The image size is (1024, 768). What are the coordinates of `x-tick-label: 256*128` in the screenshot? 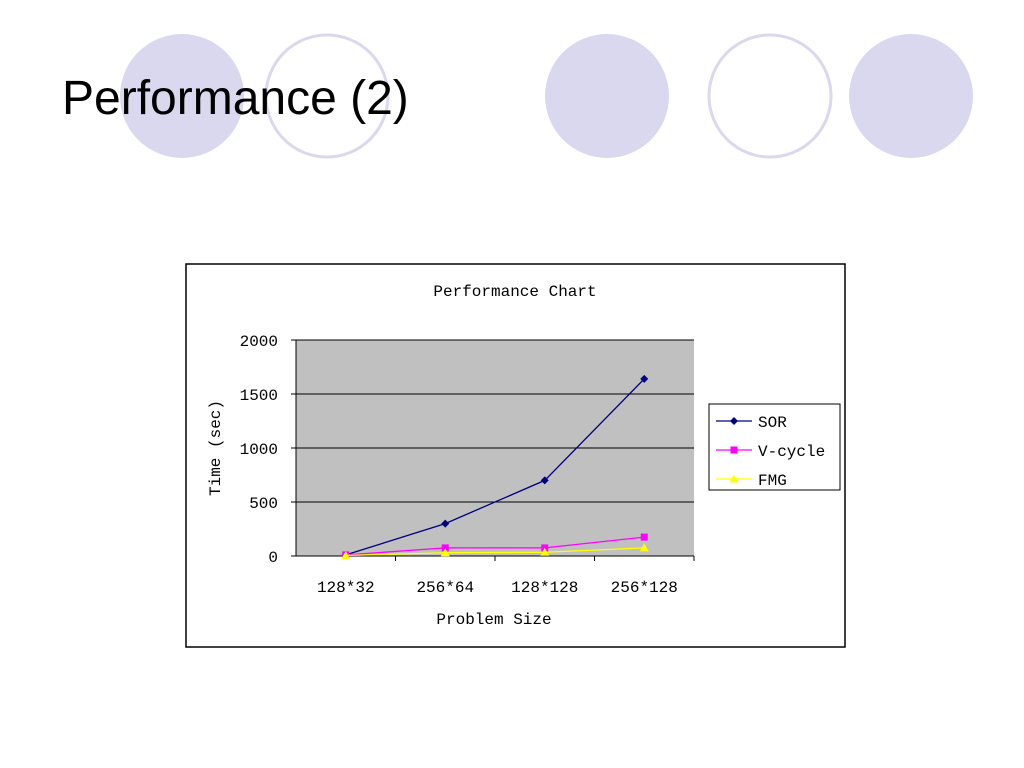 It's located at (644, 588).